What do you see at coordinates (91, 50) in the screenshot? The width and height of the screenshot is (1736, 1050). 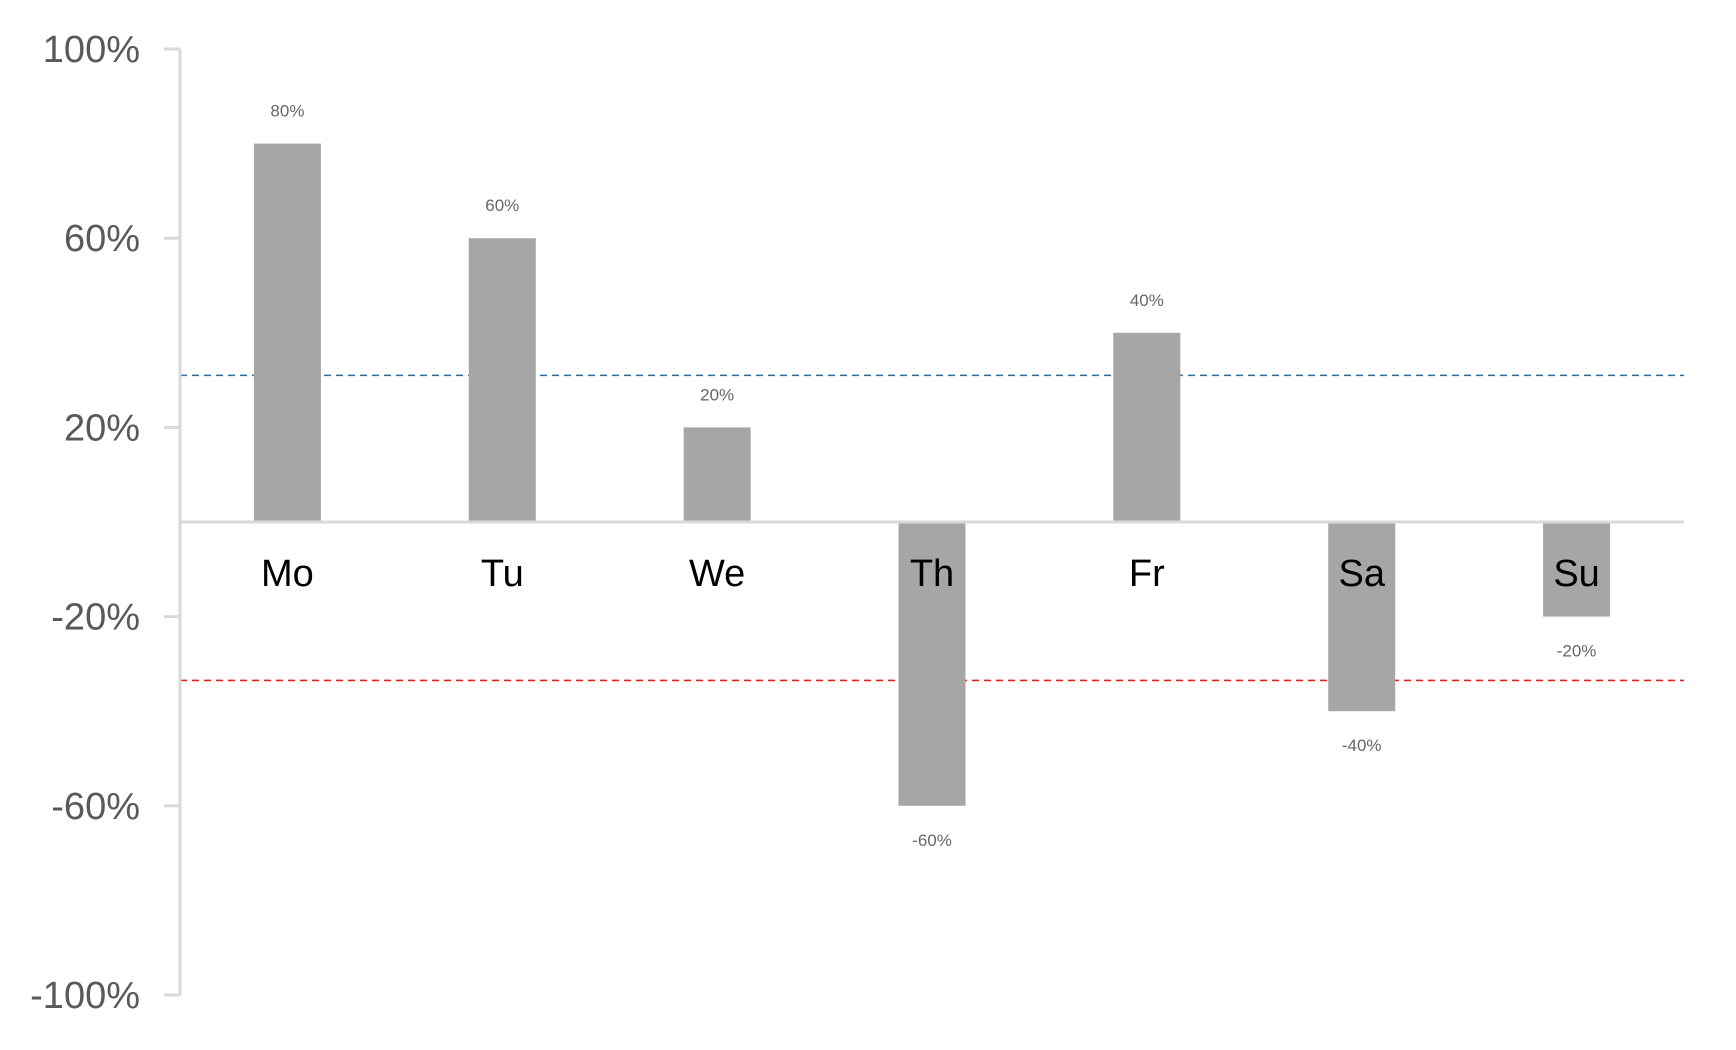 I see `y-tick-label: 100%` at bounding box center [91, 50].